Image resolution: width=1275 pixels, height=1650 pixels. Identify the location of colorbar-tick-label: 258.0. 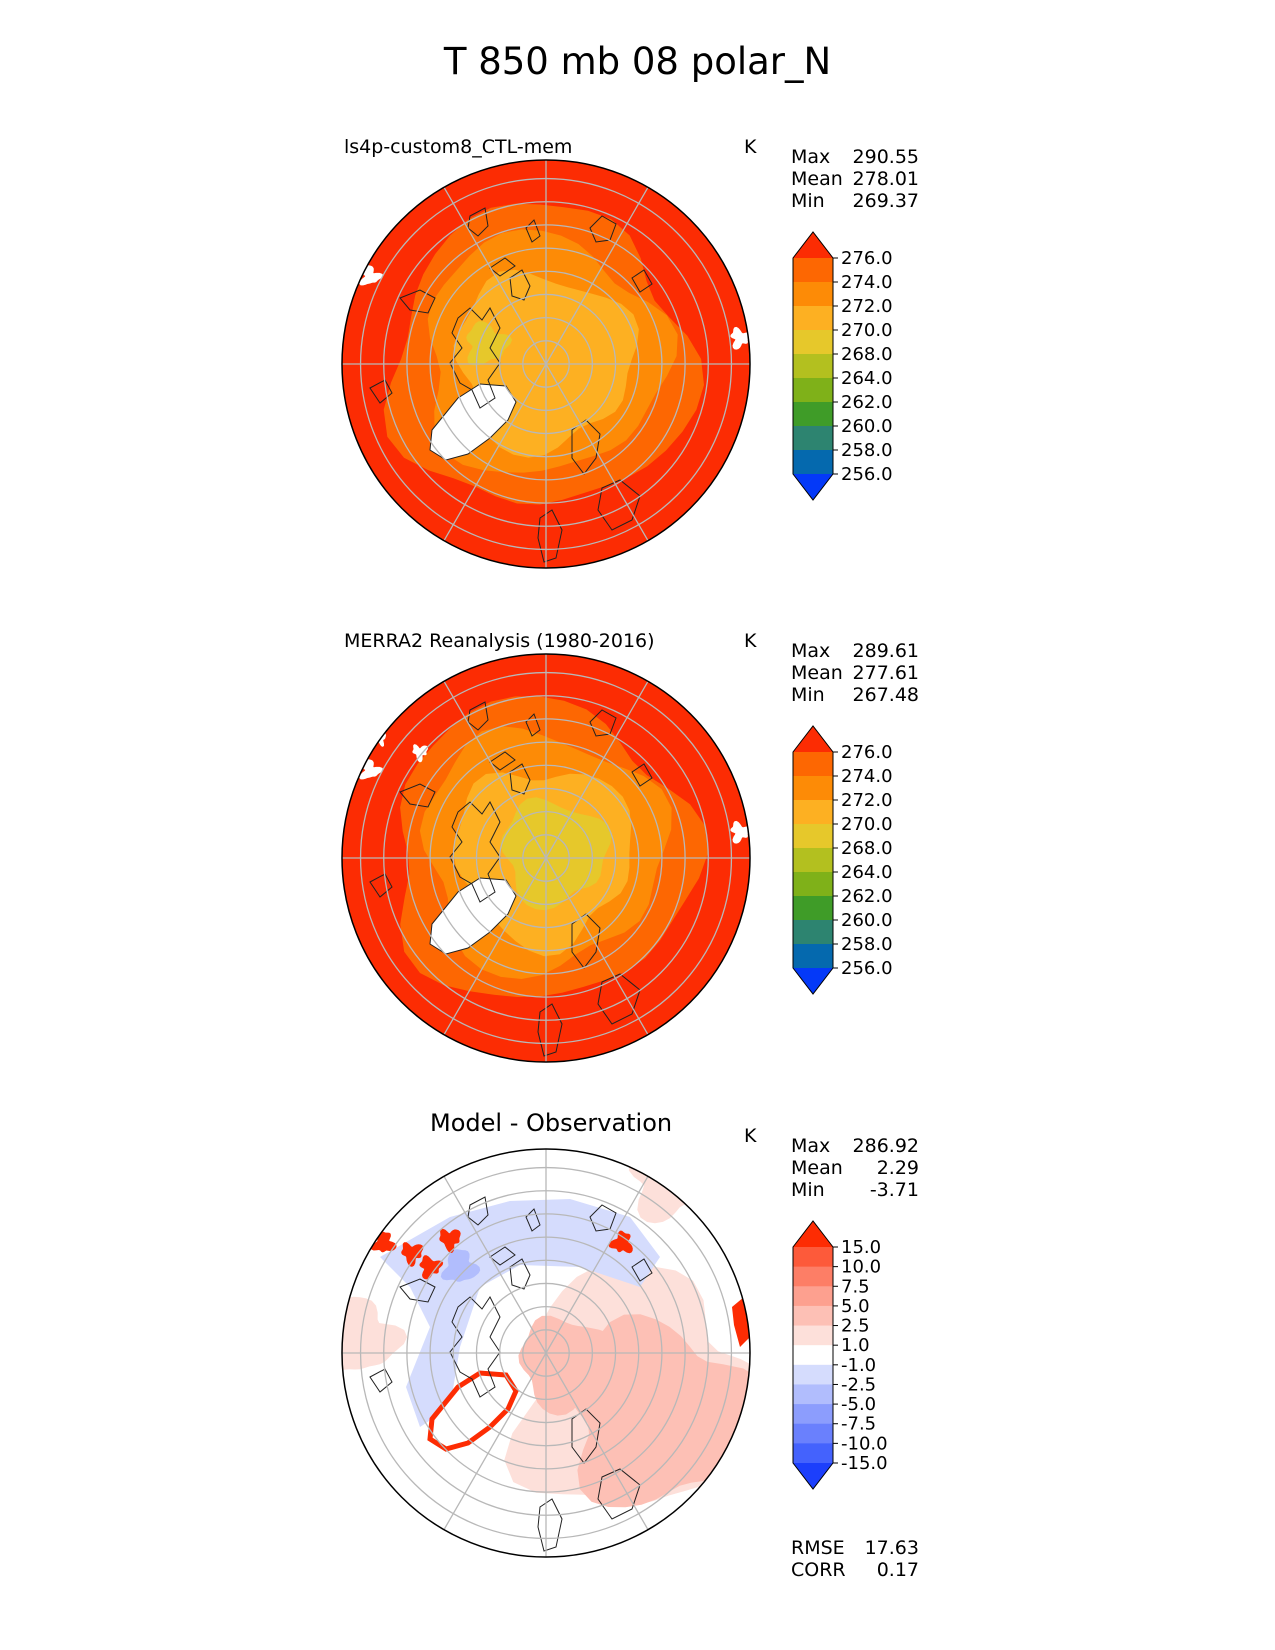
(867, 450).